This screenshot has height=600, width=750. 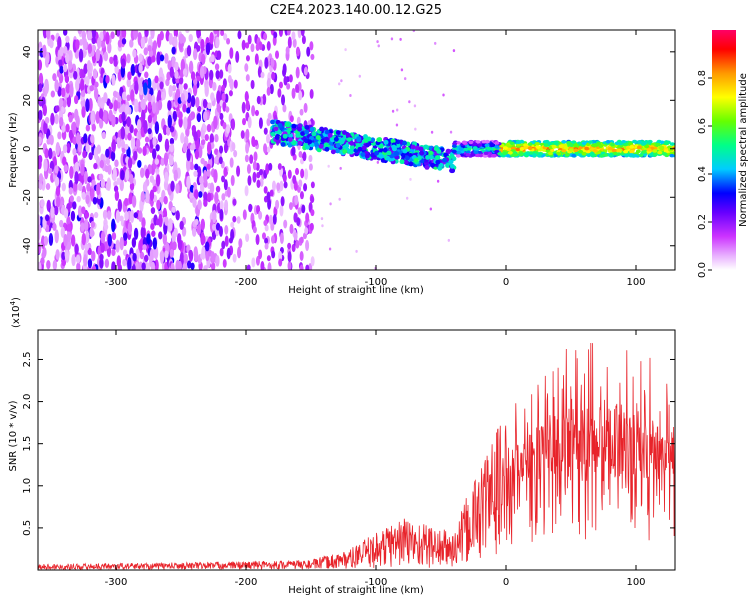 I want to click on snr-x-tick-label: -200, so click(x=246, y=582).